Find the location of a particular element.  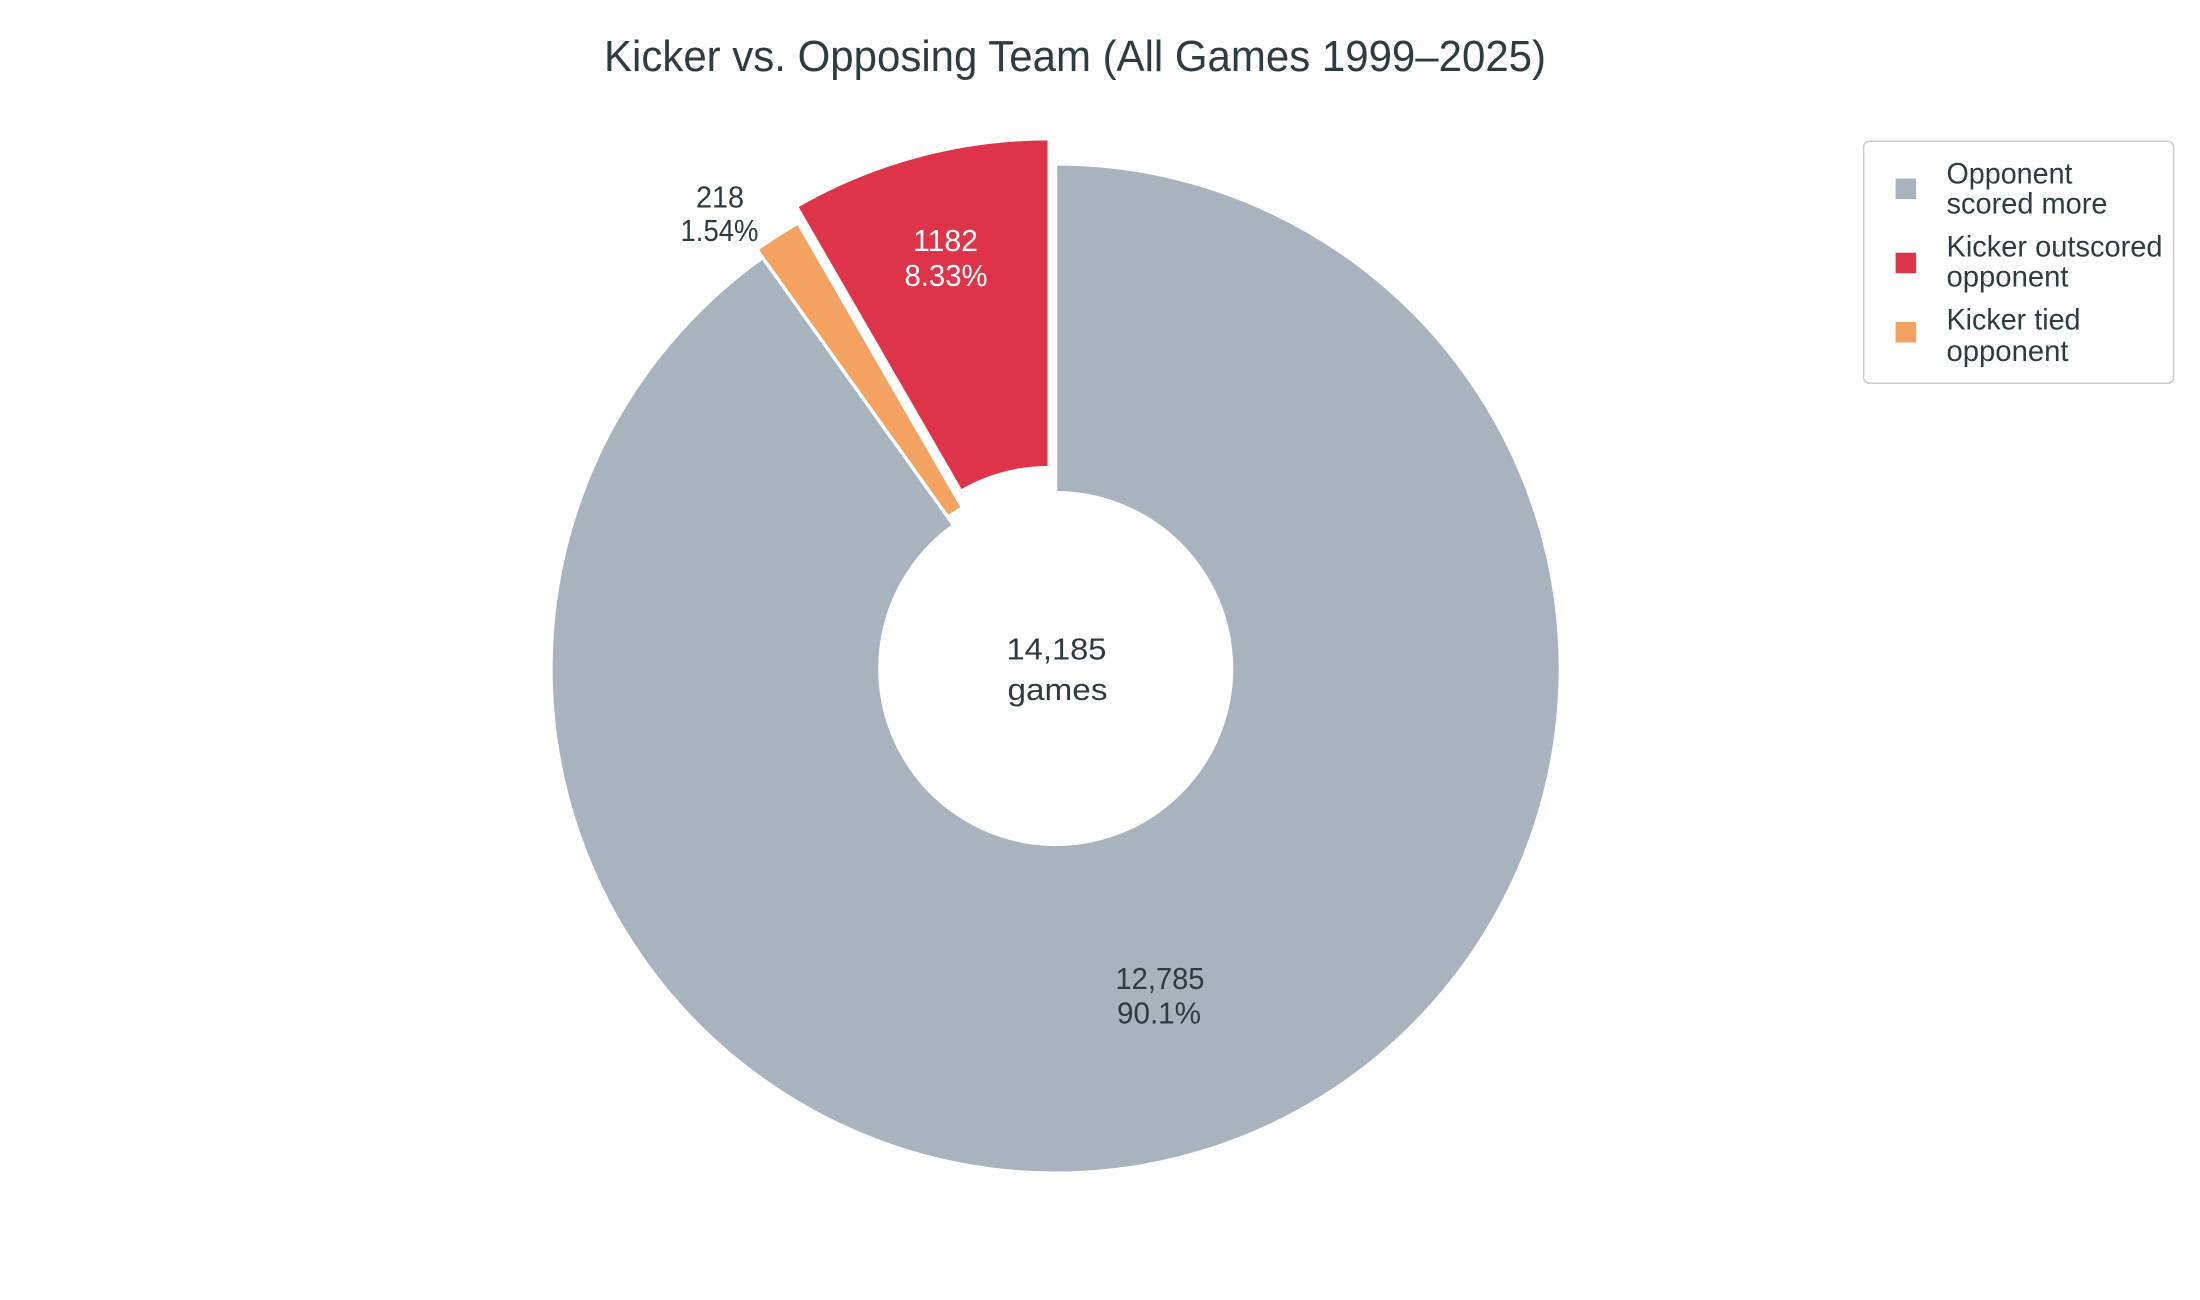

svg-text: 1.54% is located at coordinates (720, 230).